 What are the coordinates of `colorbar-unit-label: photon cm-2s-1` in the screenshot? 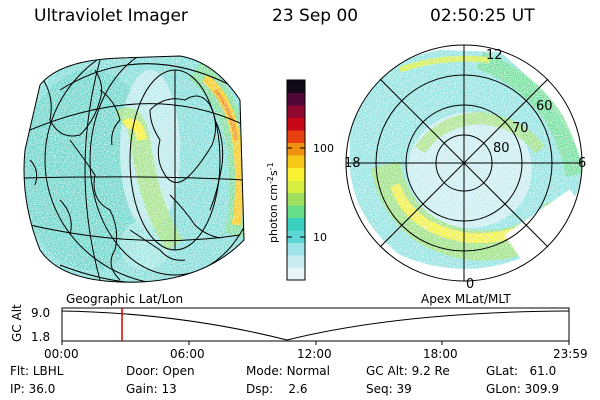 It's located at (273, 202).